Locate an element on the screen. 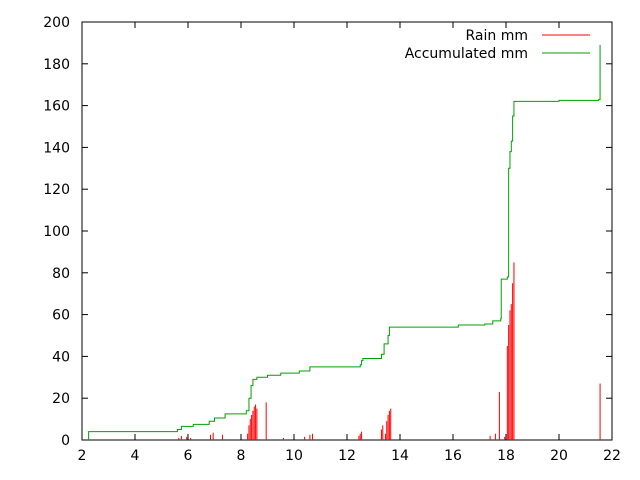 The height and width of the screenshot is (480, 640). x-tick-label: 18 is located at coordinates (506, 456).